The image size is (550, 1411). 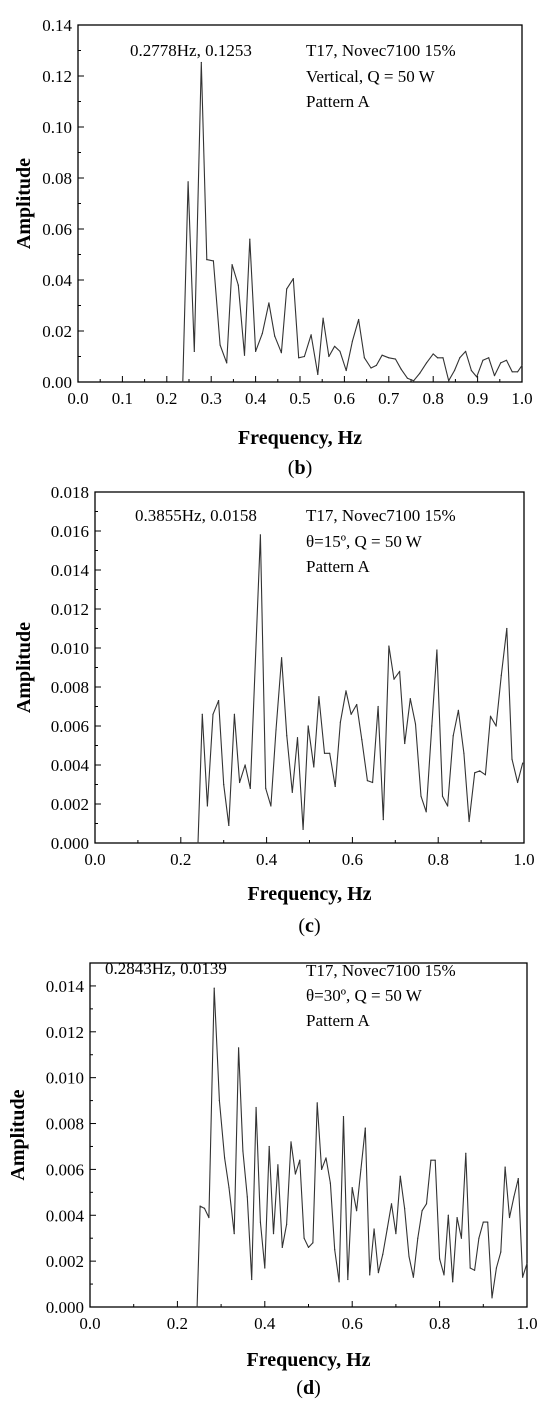 What do you see at coordinates (177, 1323) in the screenshot?
I see `x-tick-label: 0.2` at bounding box center [177, 1323].